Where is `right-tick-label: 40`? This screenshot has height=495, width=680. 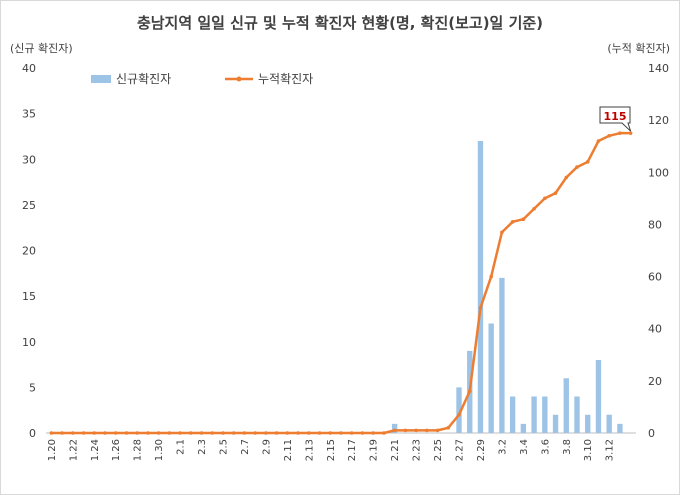
right-tick-label: 40 is located at coordinates (655, 329).